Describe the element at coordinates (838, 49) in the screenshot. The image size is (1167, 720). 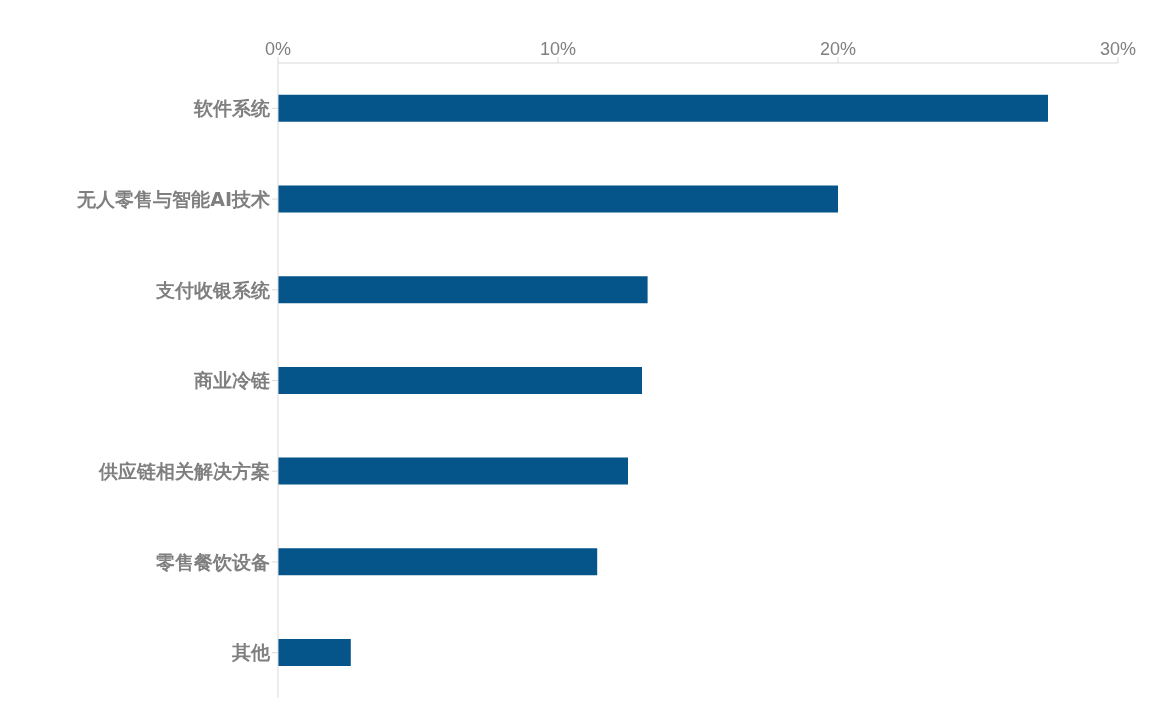
I see `x-tick-label: 20%` at that location.